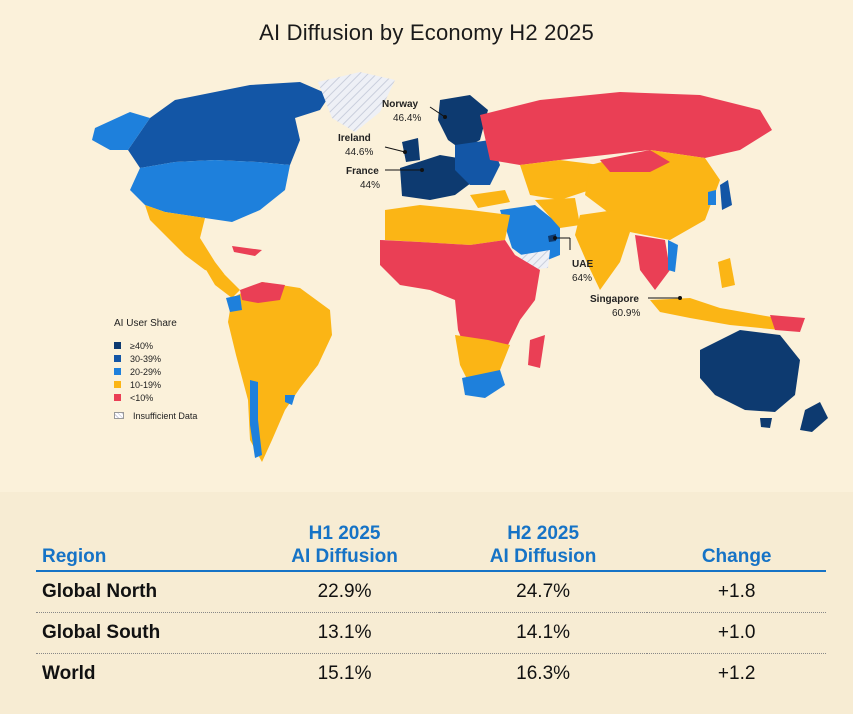  What do you see at coordinates (407, 118) in the screenshot?
I see `svg-text: 46.4%` at bounding box center [407, 118].